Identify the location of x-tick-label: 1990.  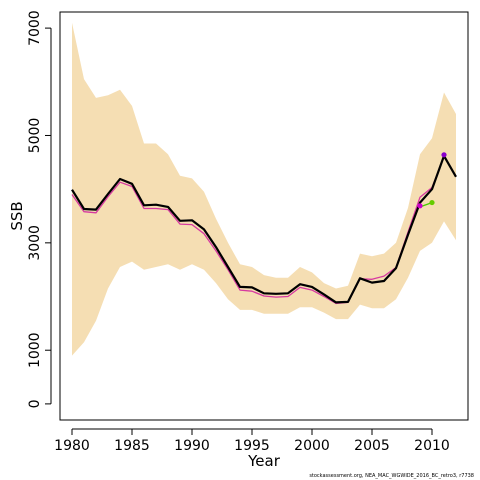
(192, 446).